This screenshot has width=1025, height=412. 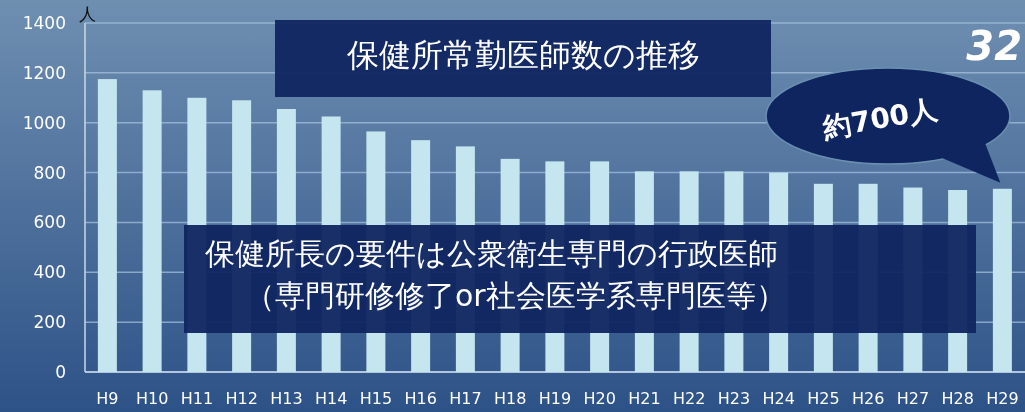 What do you see at coordinates (44, 122) in the screenshot?
I see `y-tick-label: 1000` at bounding box center [44, 122].